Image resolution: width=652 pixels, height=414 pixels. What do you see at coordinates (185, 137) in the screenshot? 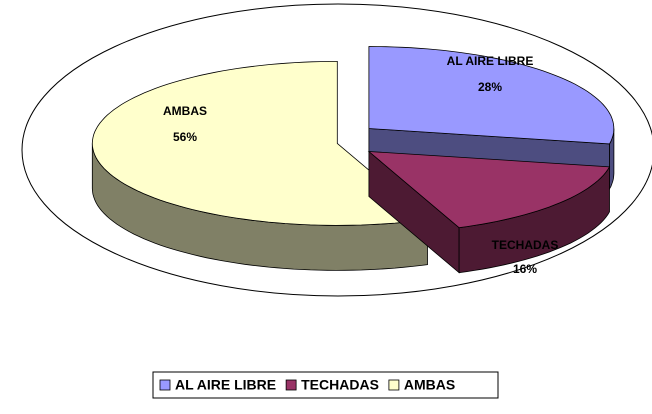
I see `slice-value-label: 56%` at bounding box center [185, 137].